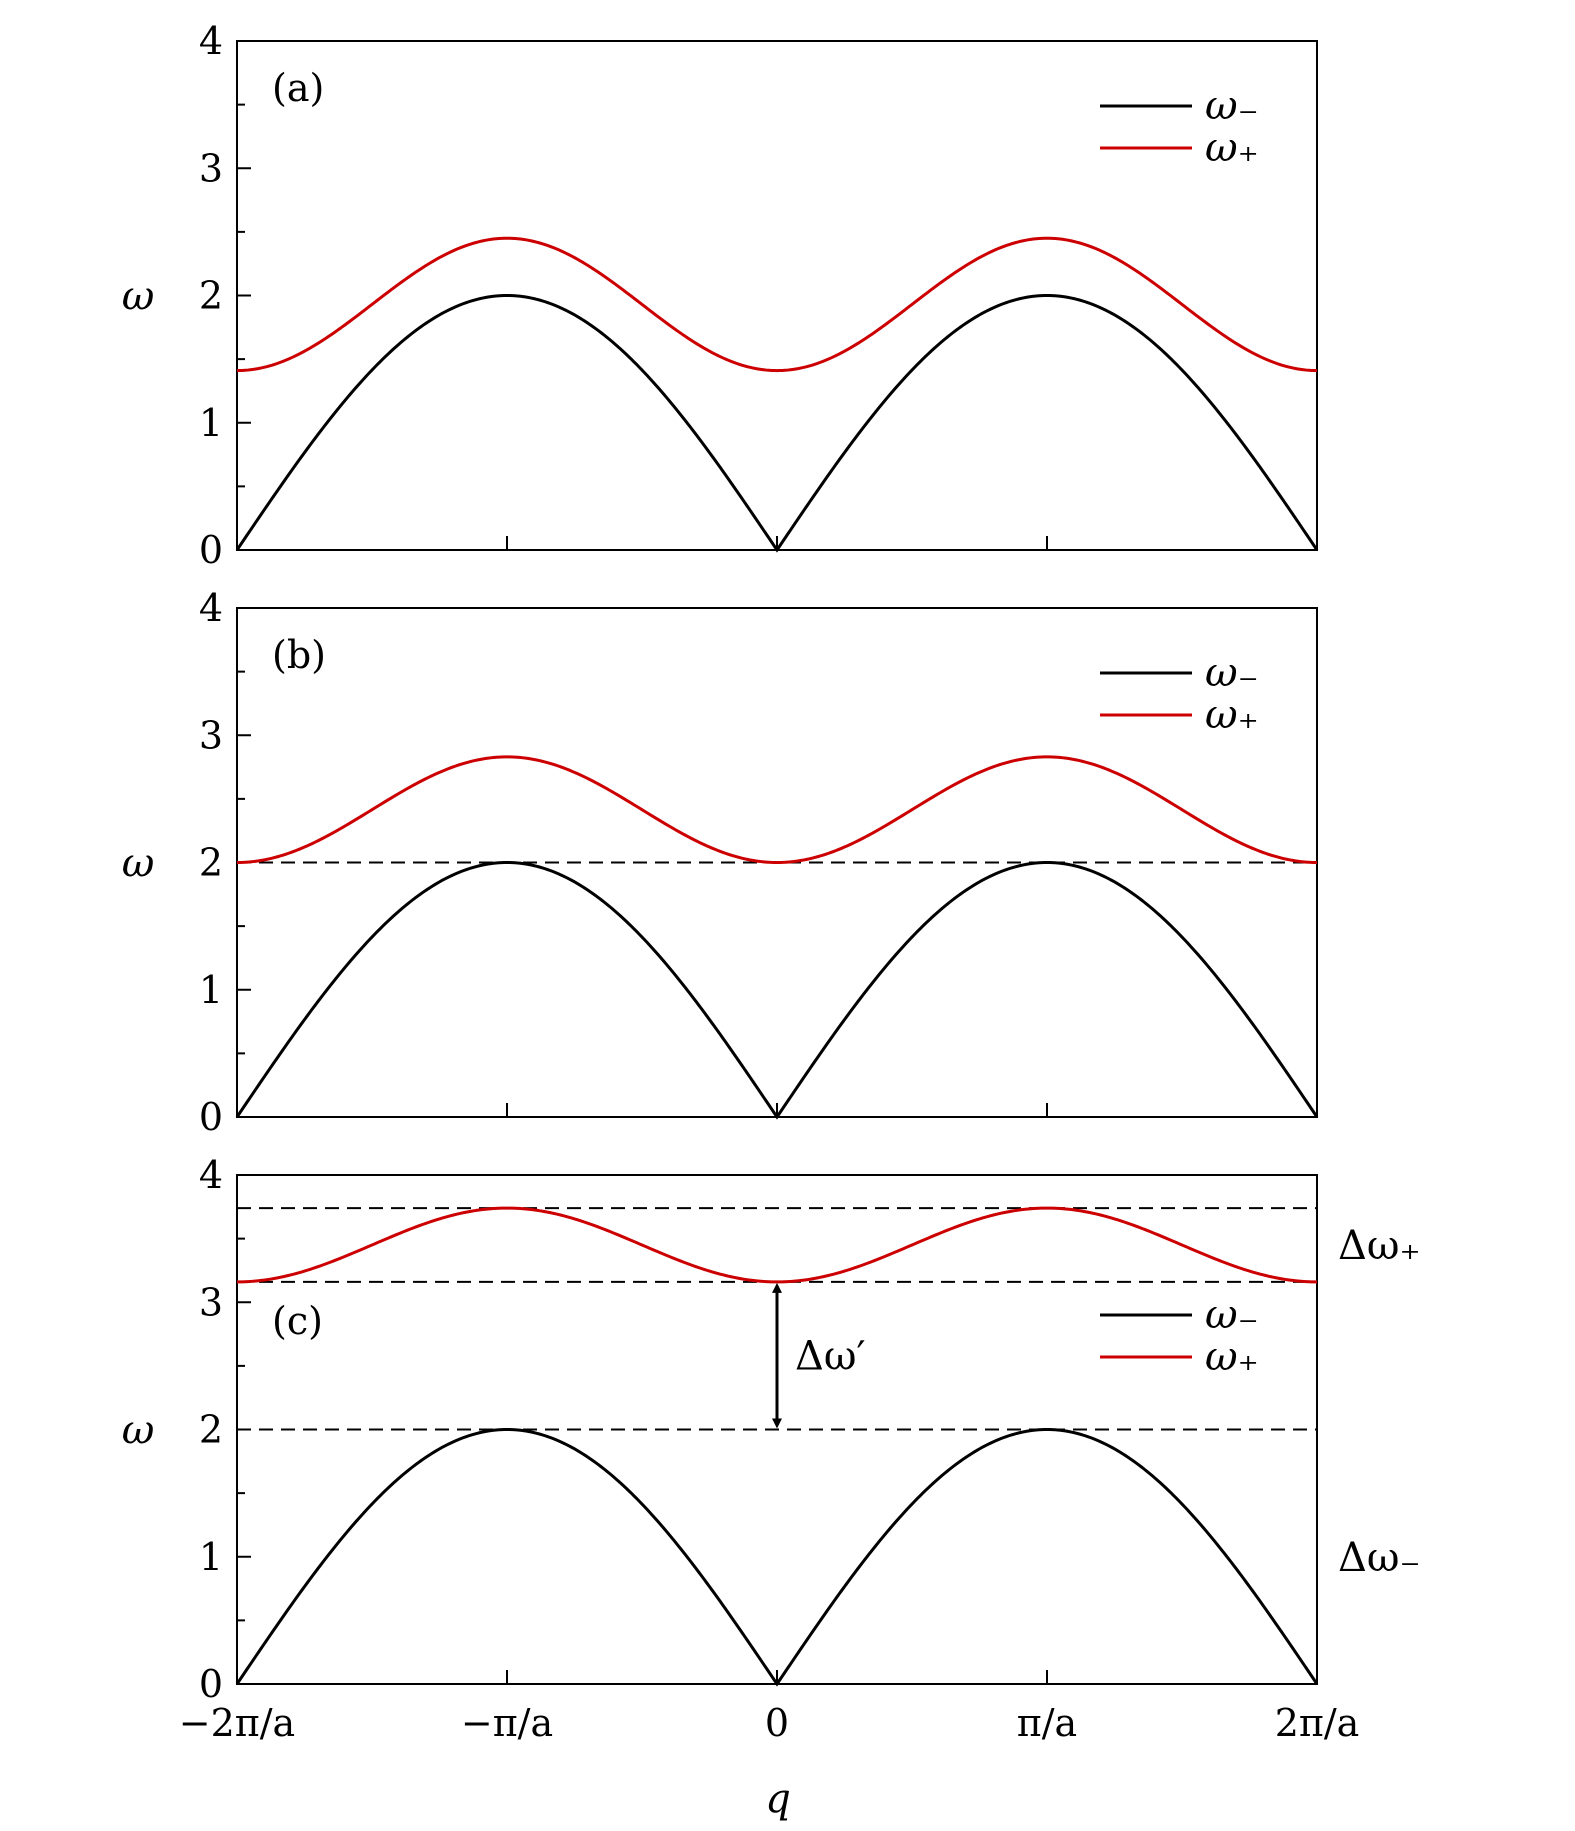 This screenshot has height=1831, width=1575. I want to click on panel-label: (a), so click(298, 88).